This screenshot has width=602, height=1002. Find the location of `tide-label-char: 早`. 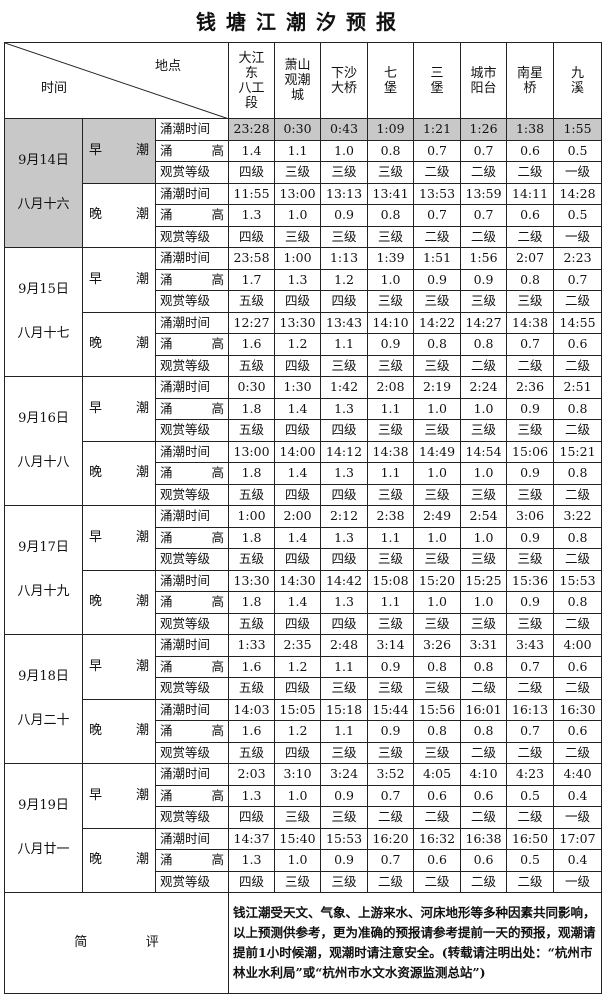

tide-label-char: 早 is located at coordinates (96, 150).